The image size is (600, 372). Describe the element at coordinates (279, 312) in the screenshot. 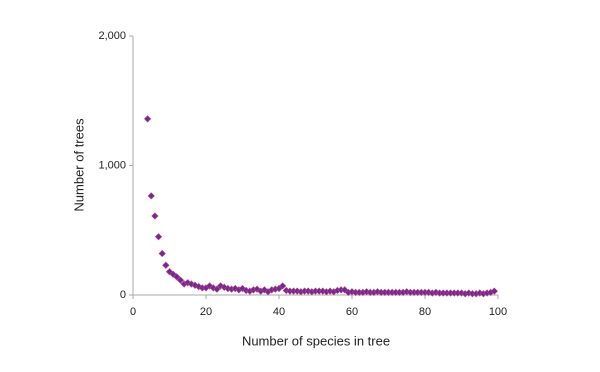

I see `x-tick-label: 40` at that location.